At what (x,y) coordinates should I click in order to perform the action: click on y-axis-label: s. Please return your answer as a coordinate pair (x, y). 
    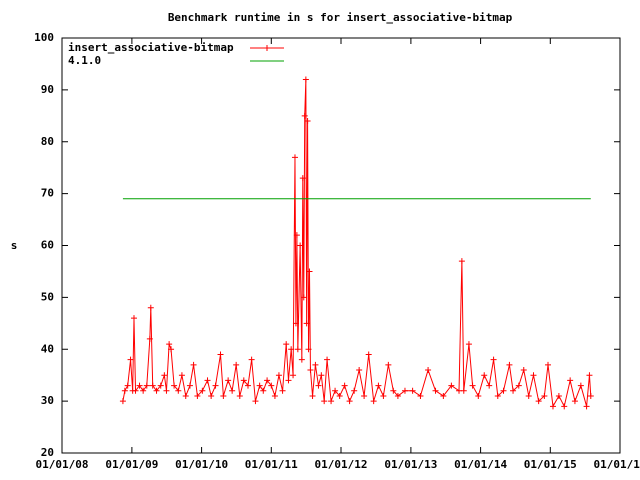
    Looking at the image, I should click on (14, 245).